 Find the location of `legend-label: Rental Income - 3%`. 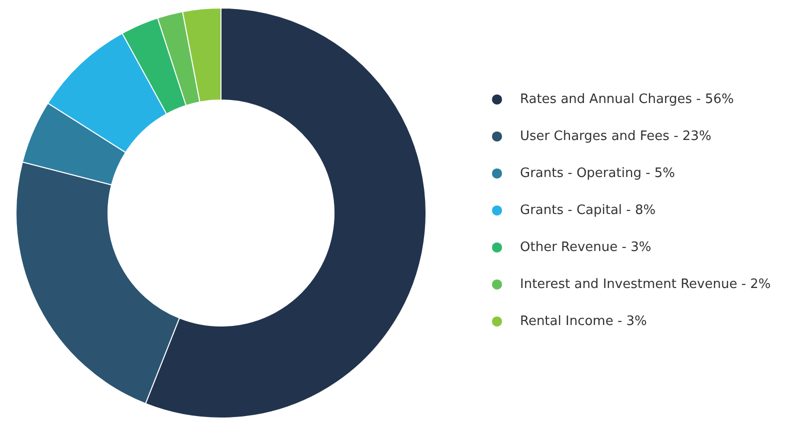

legend-label: Rental Income - 3% is located at coordinates (583, 321).